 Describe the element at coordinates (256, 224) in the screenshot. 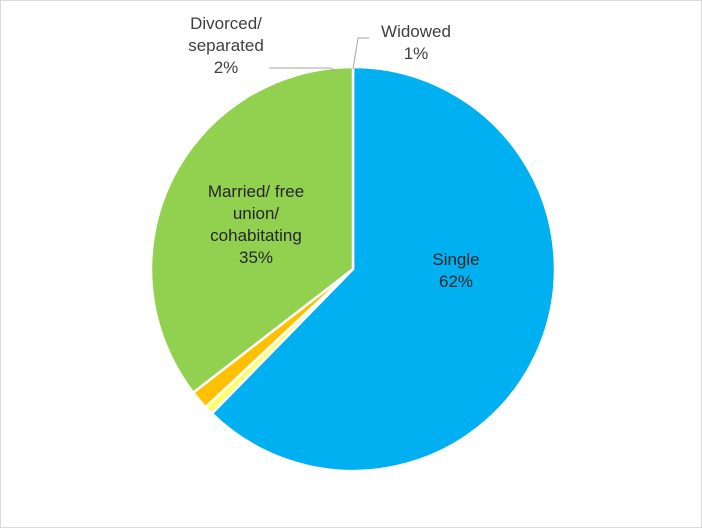

I see `data-label-married: Married/ free union/ cohabitating 35%` at that location.